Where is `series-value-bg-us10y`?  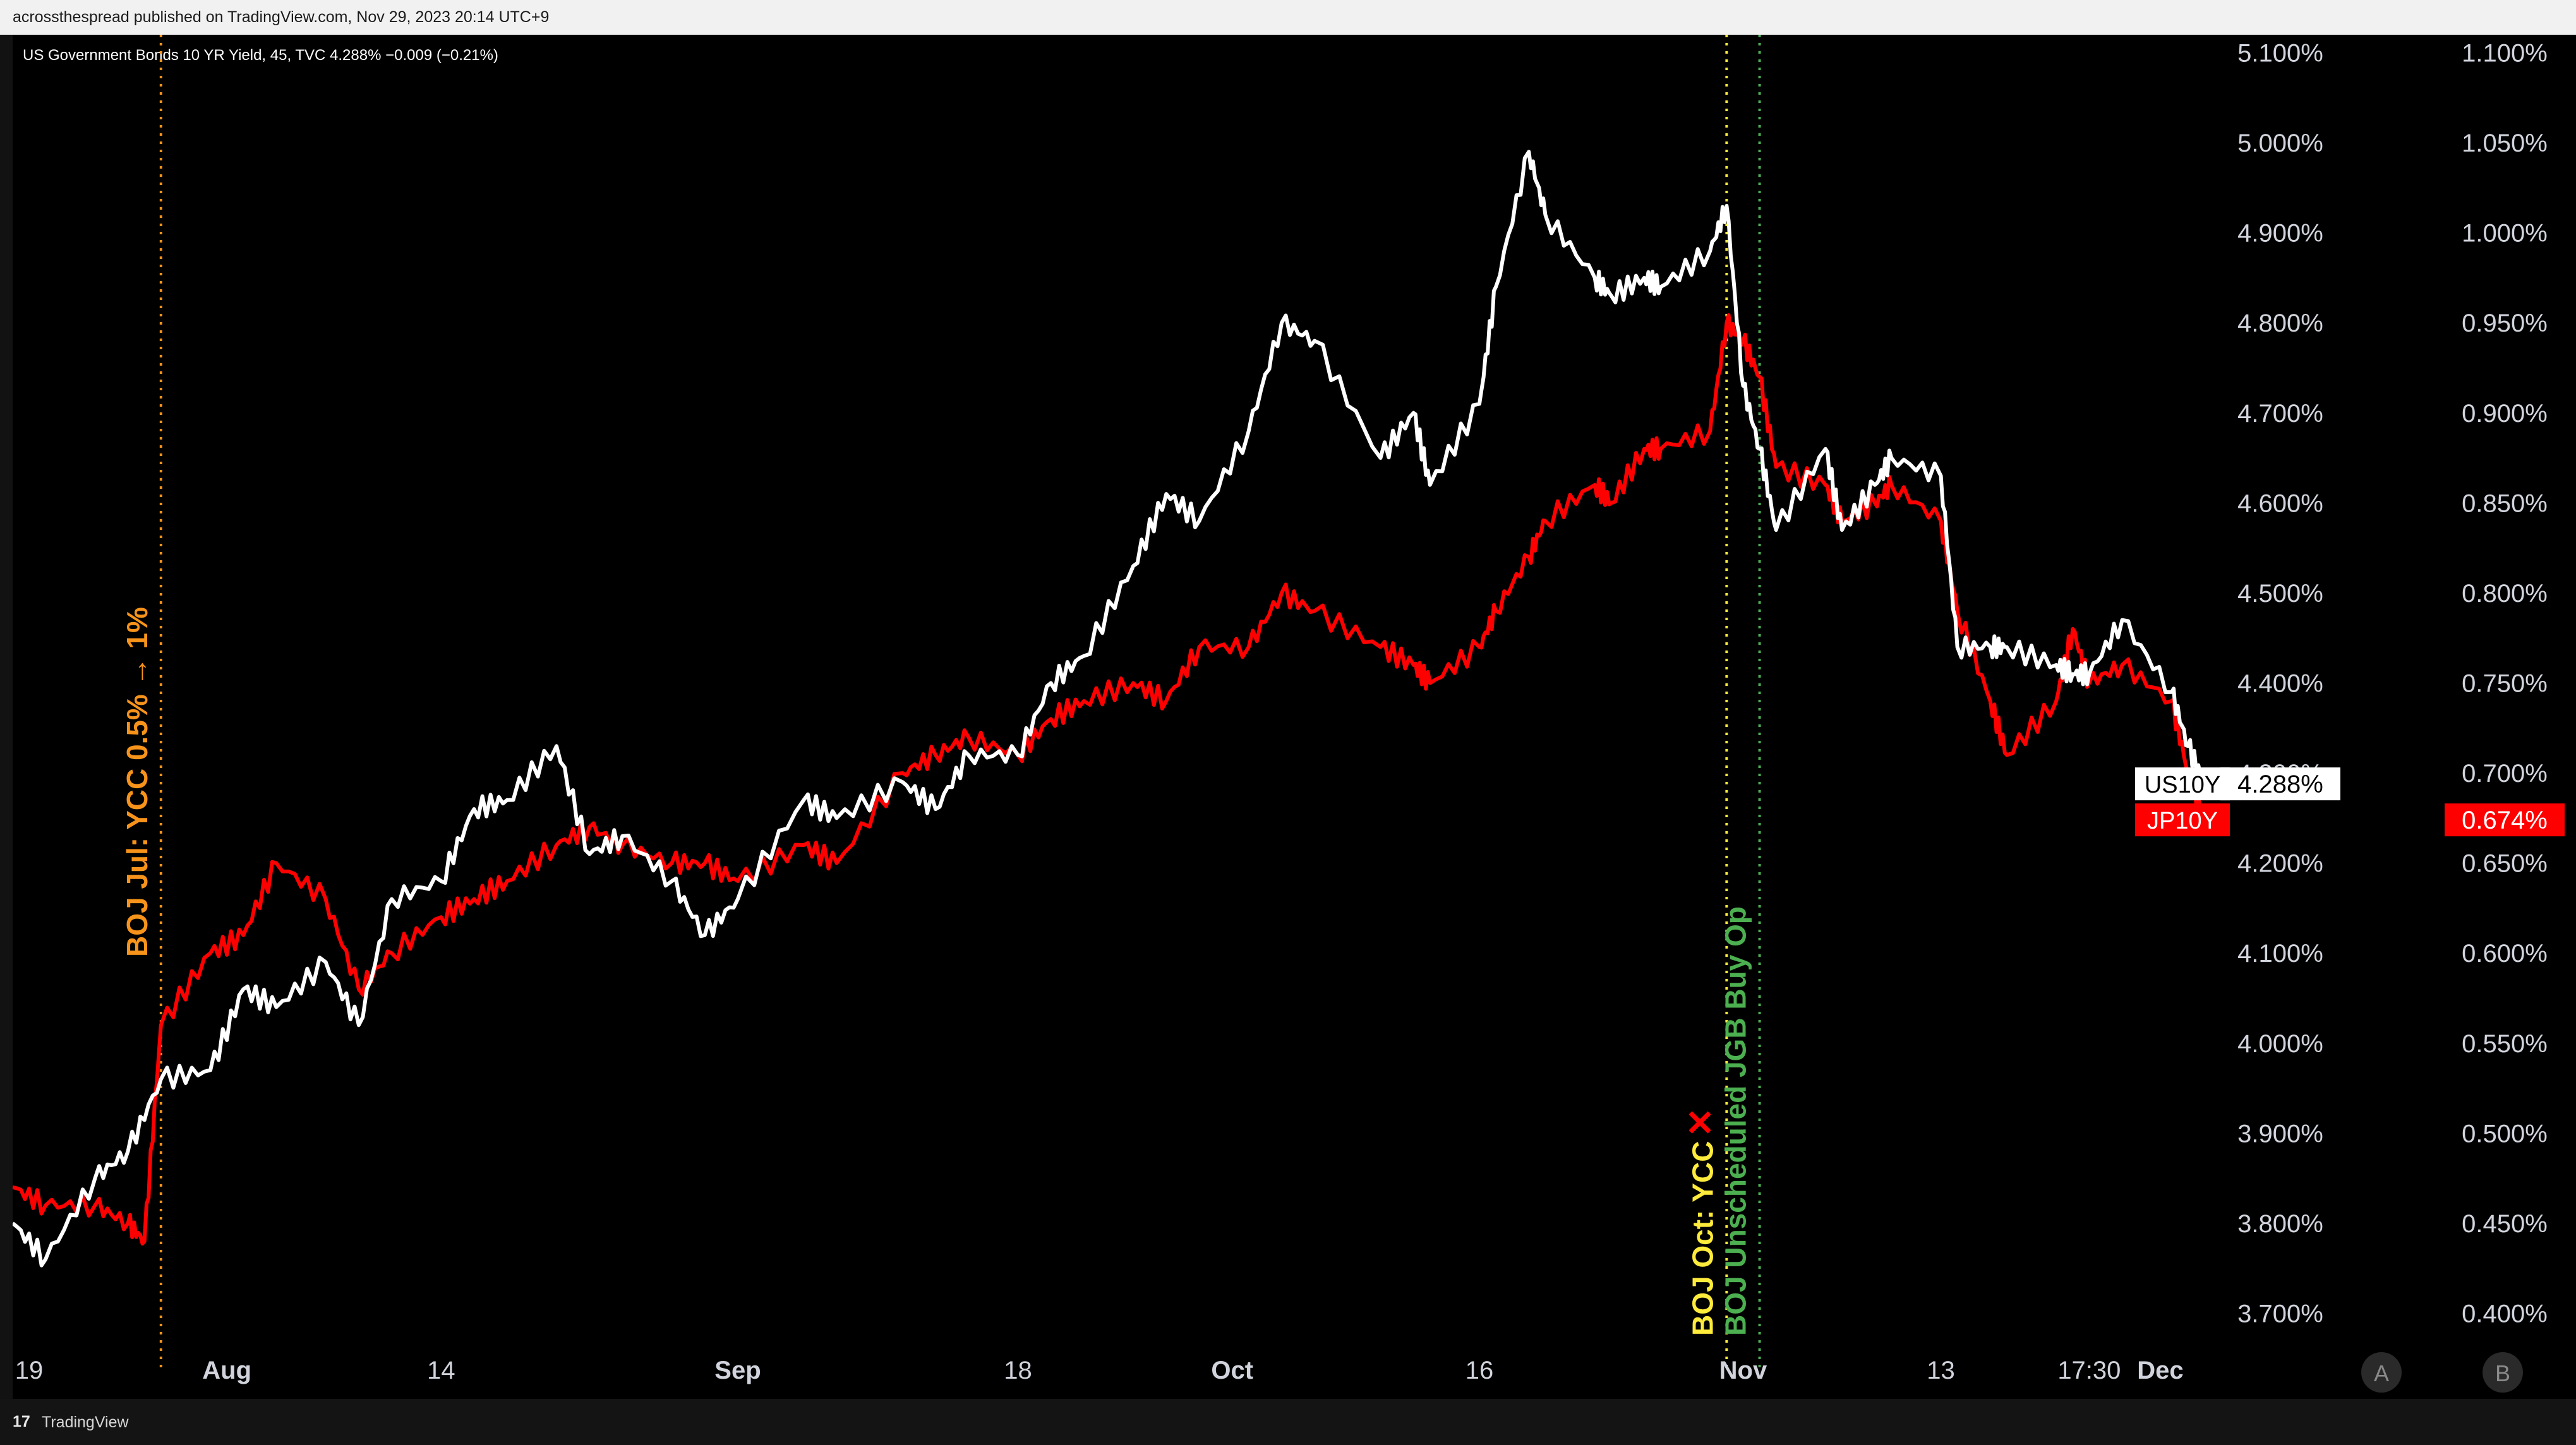
series-value-bg-us10y is located at coordinates (2280, 784).